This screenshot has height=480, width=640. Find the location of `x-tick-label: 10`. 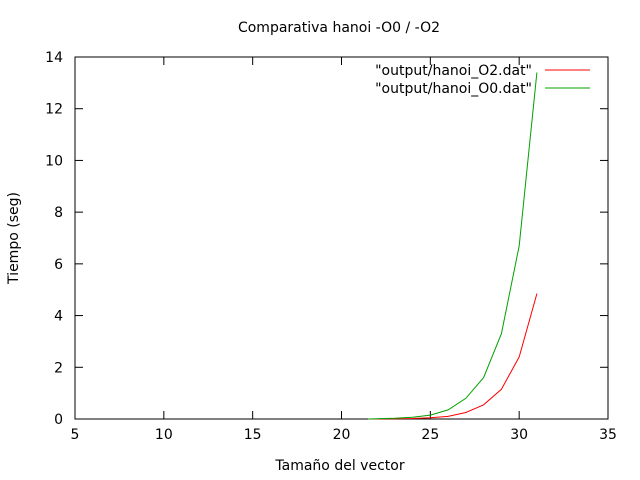

x-tick-label: 10 is located at coordinates (164, 435).